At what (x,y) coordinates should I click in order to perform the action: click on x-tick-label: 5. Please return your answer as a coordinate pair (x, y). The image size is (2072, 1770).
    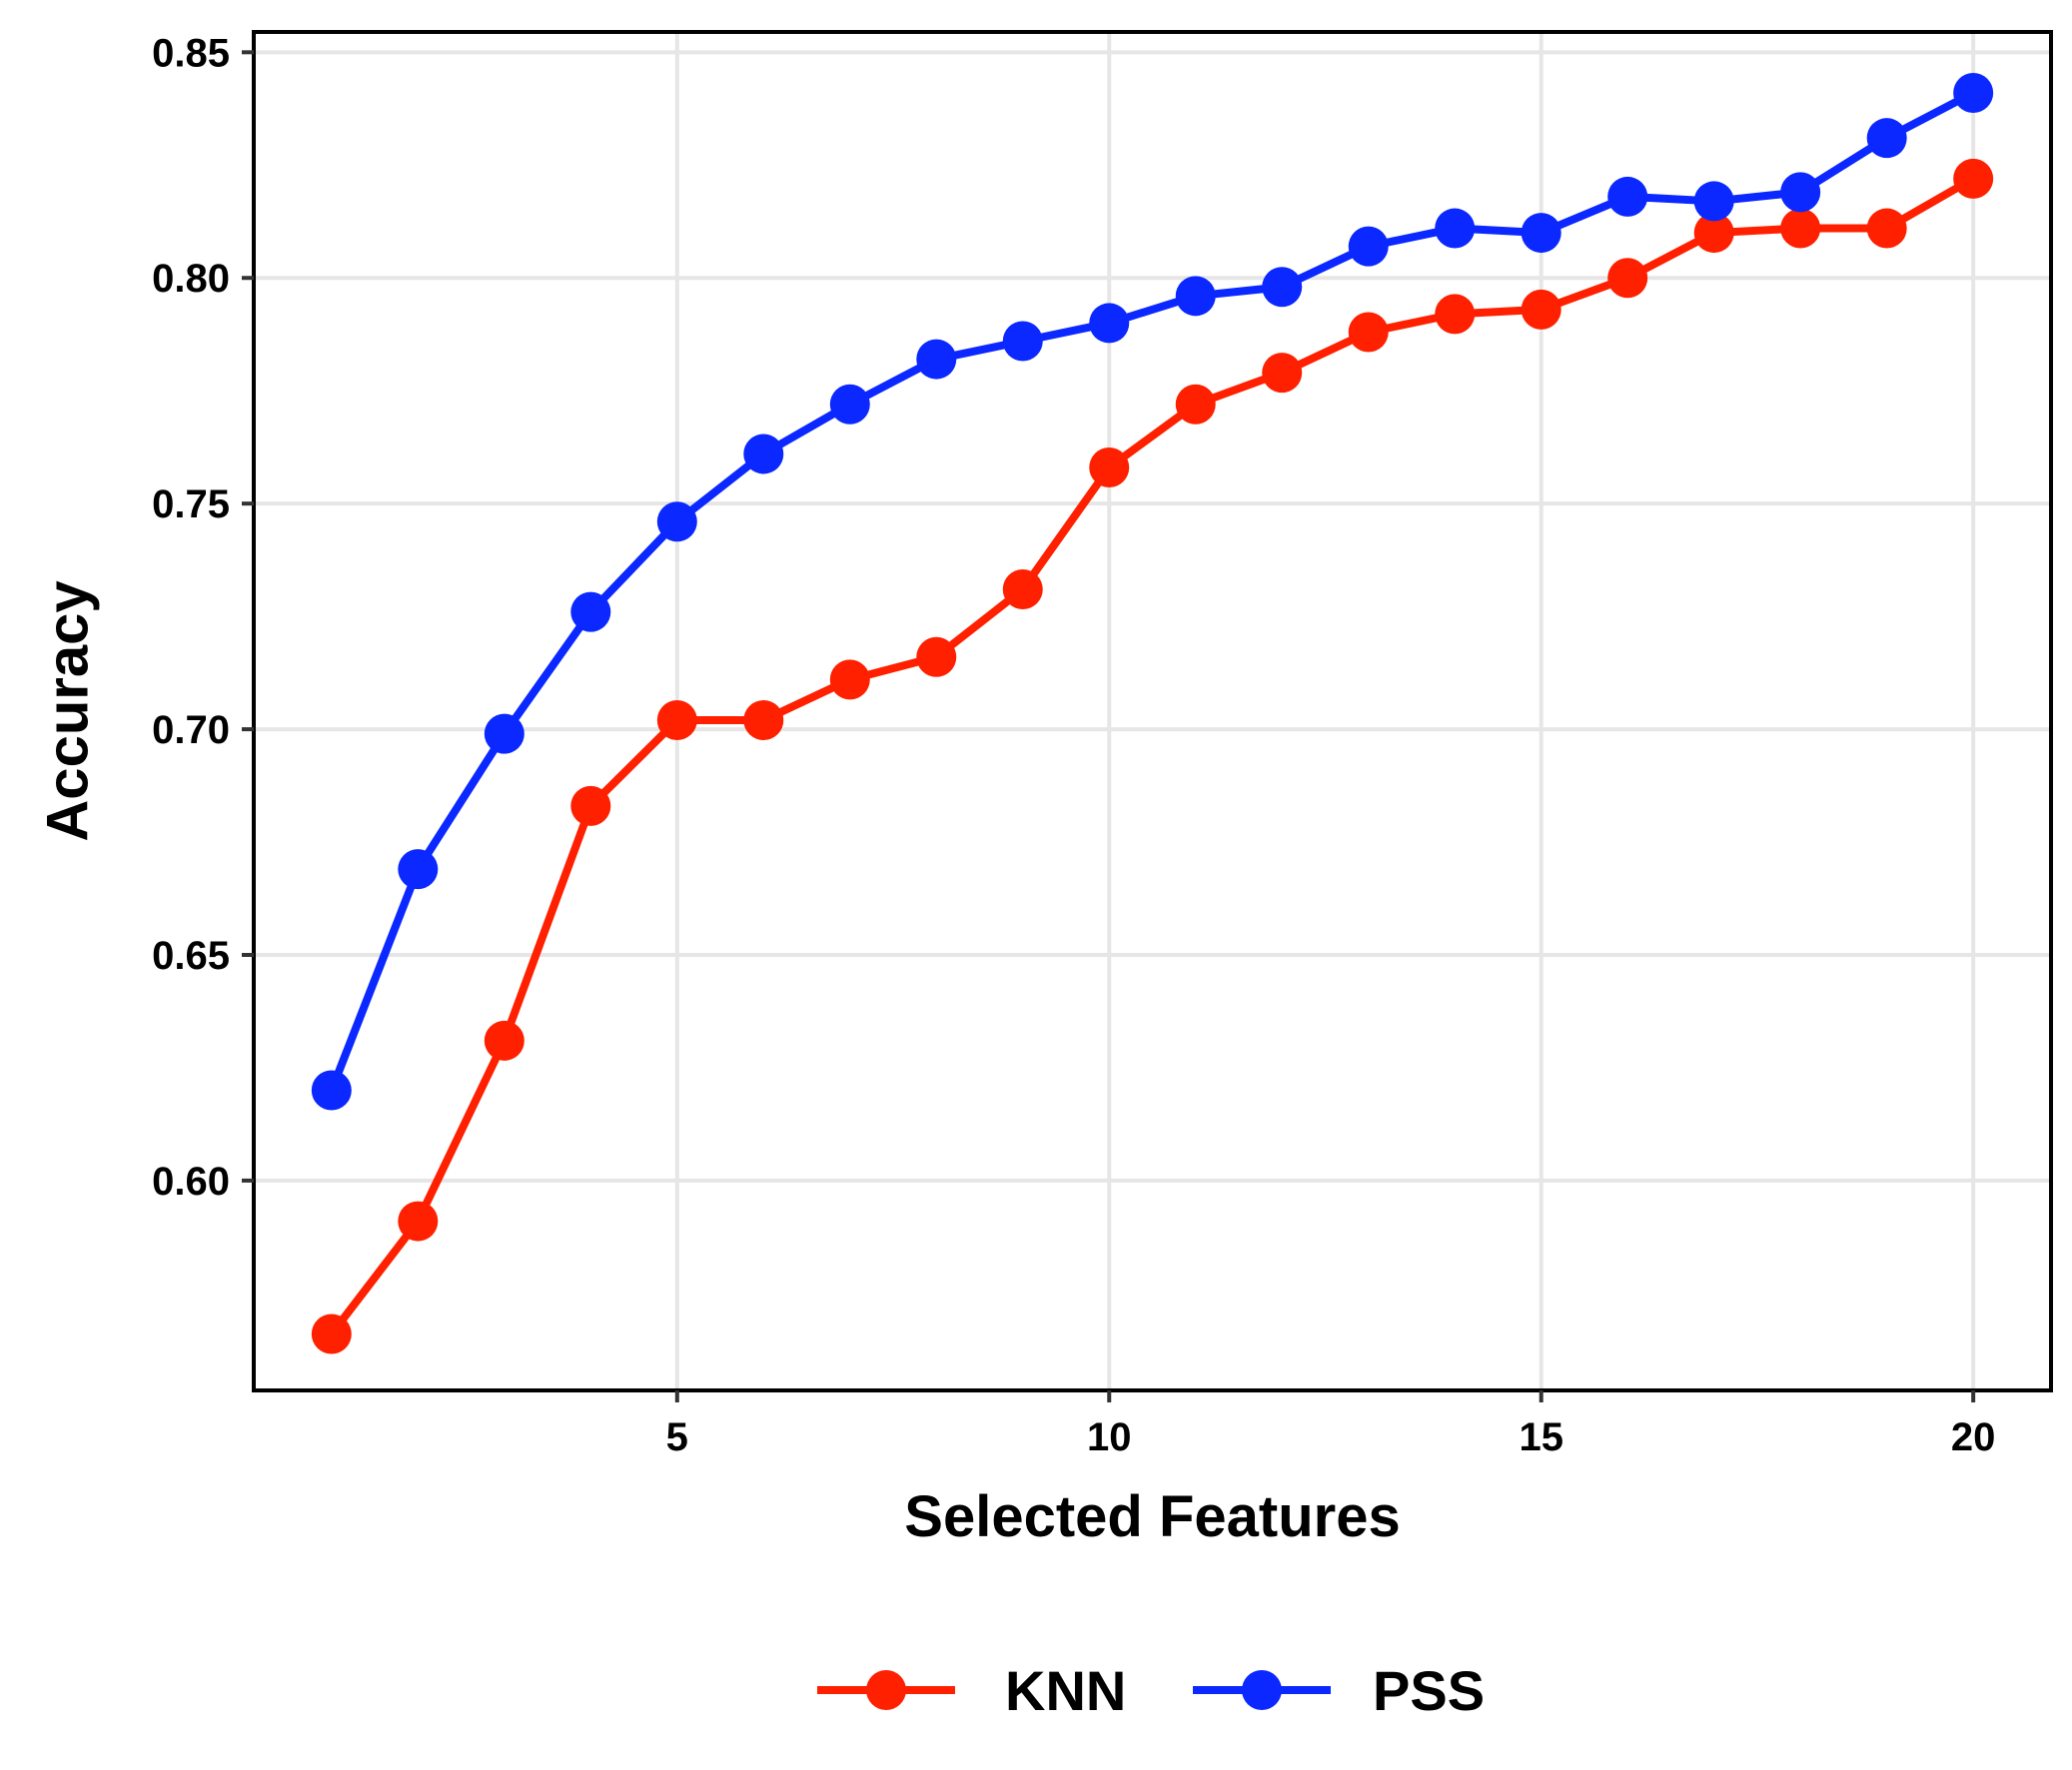
    Looking at the image, I should click on (677, 1437).